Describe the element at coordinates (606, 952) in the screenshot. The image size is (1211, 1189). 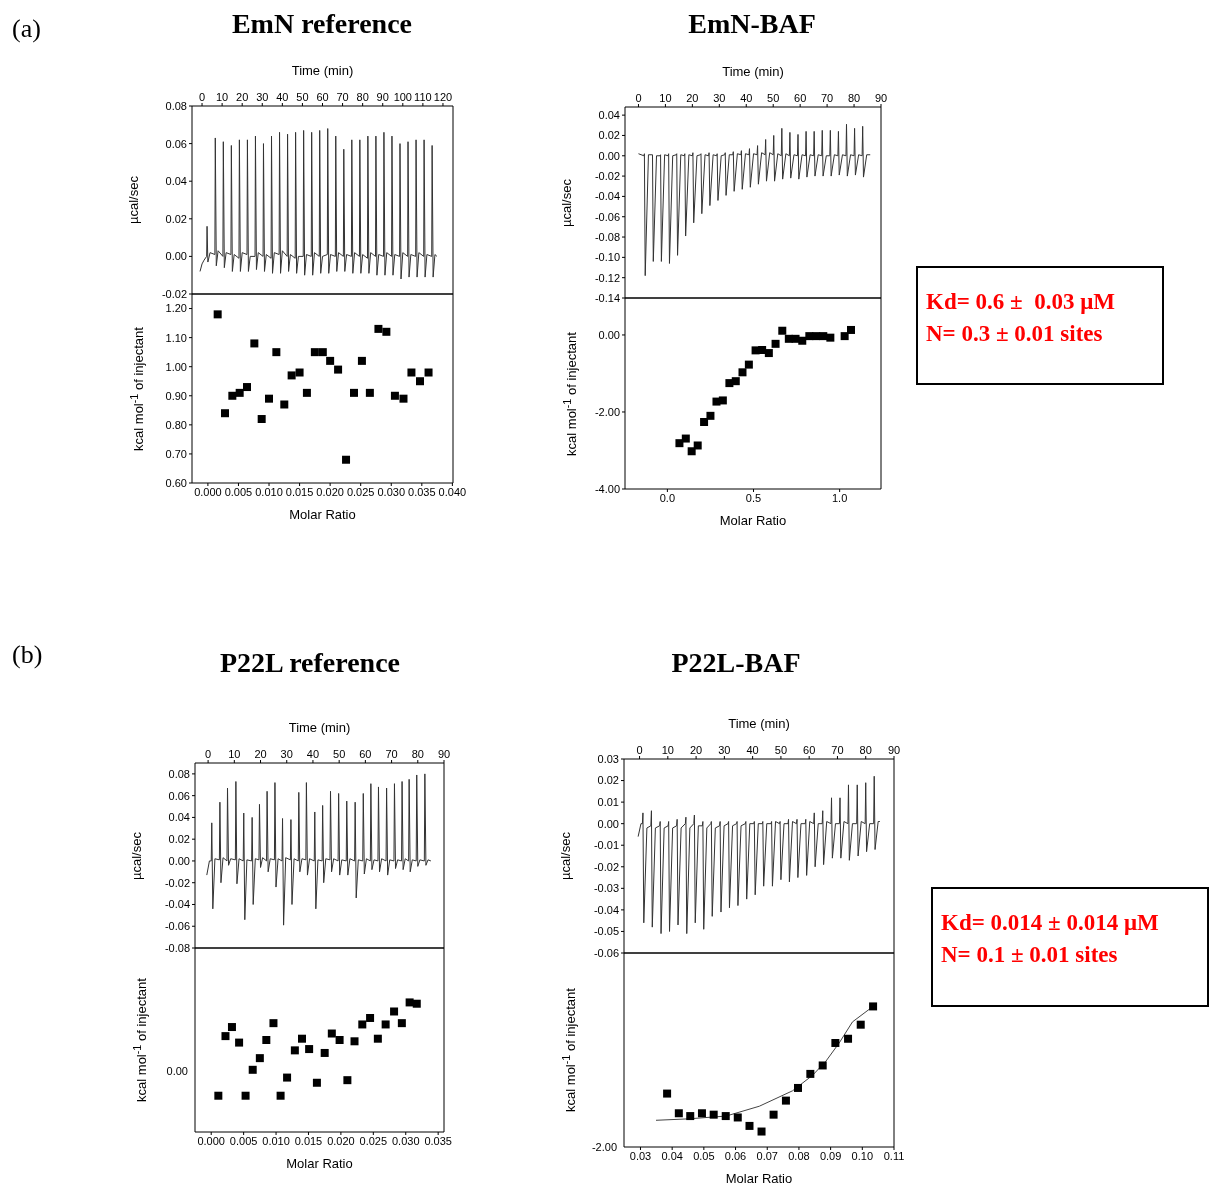
I see `y-tick-label: -0.06` at that location.